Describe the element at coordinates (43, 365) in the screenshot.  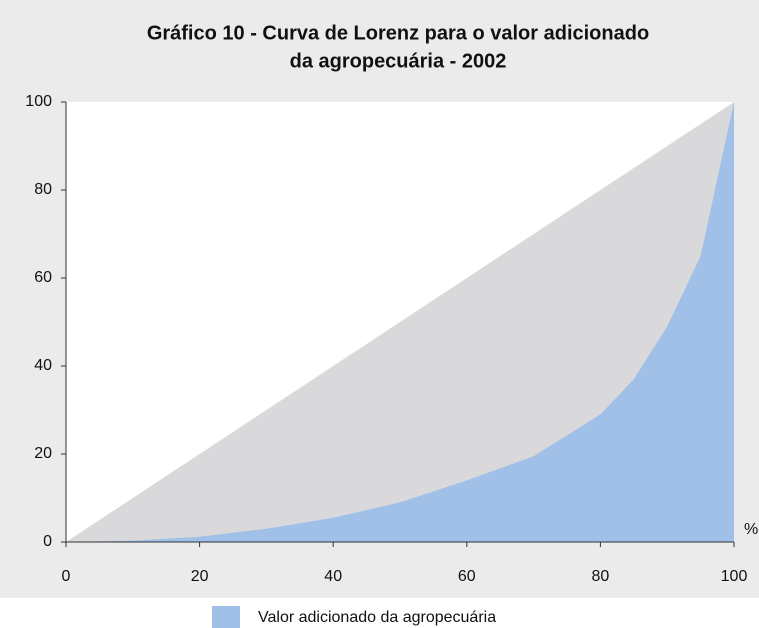
I see `y-tick-label: 40` at that location.